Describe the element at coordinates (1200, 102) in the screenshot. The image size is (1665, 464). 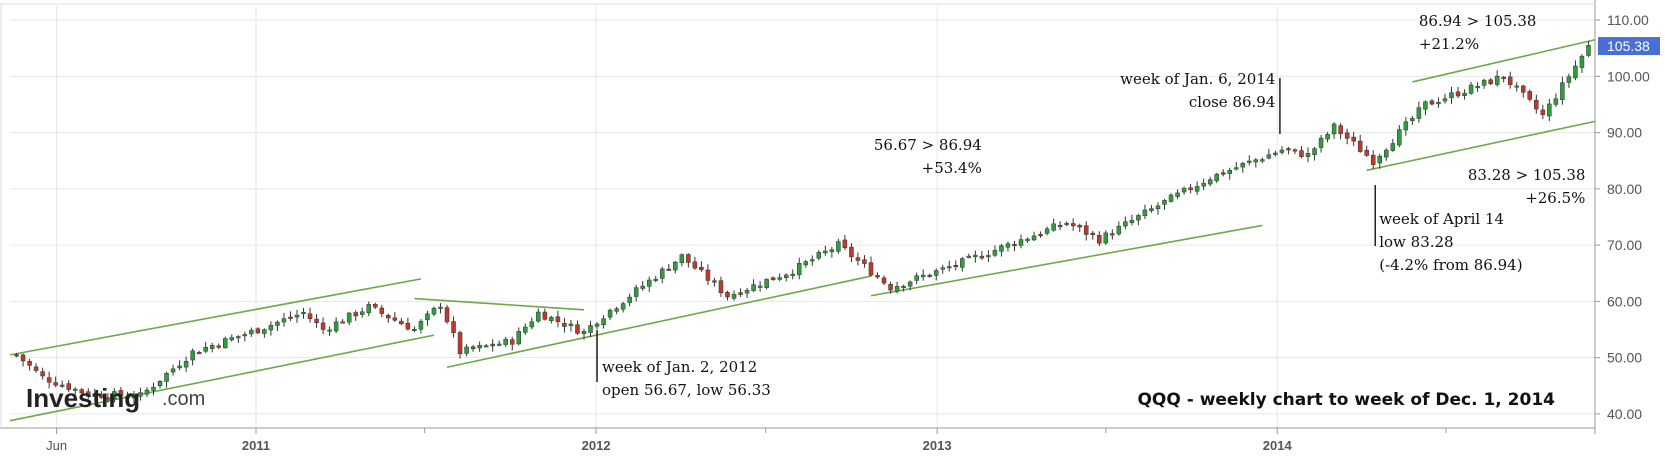
I see `annotation: week of Jan. 6, 2014 close 86.94` at that location.